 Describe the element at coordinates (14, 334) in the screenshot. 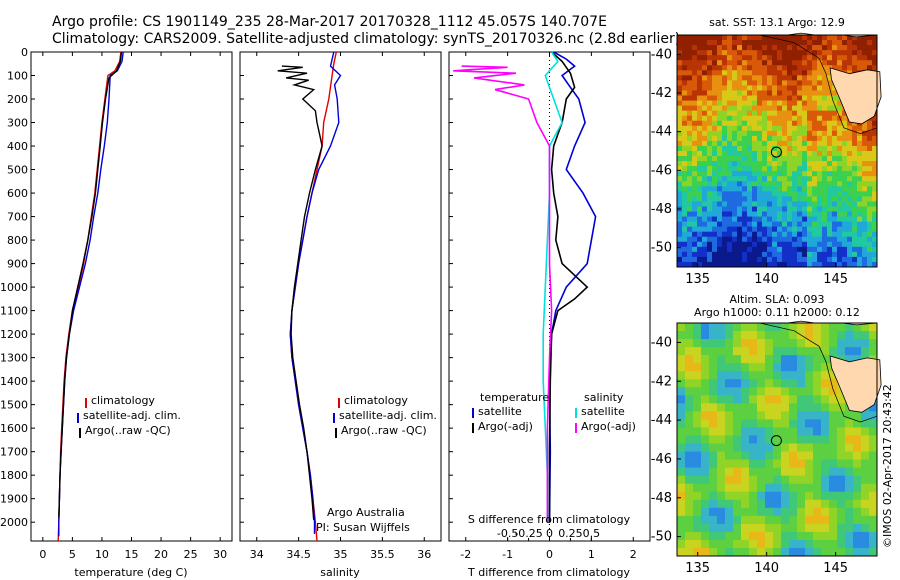

I see `y-tick-label: 1200` at that location.